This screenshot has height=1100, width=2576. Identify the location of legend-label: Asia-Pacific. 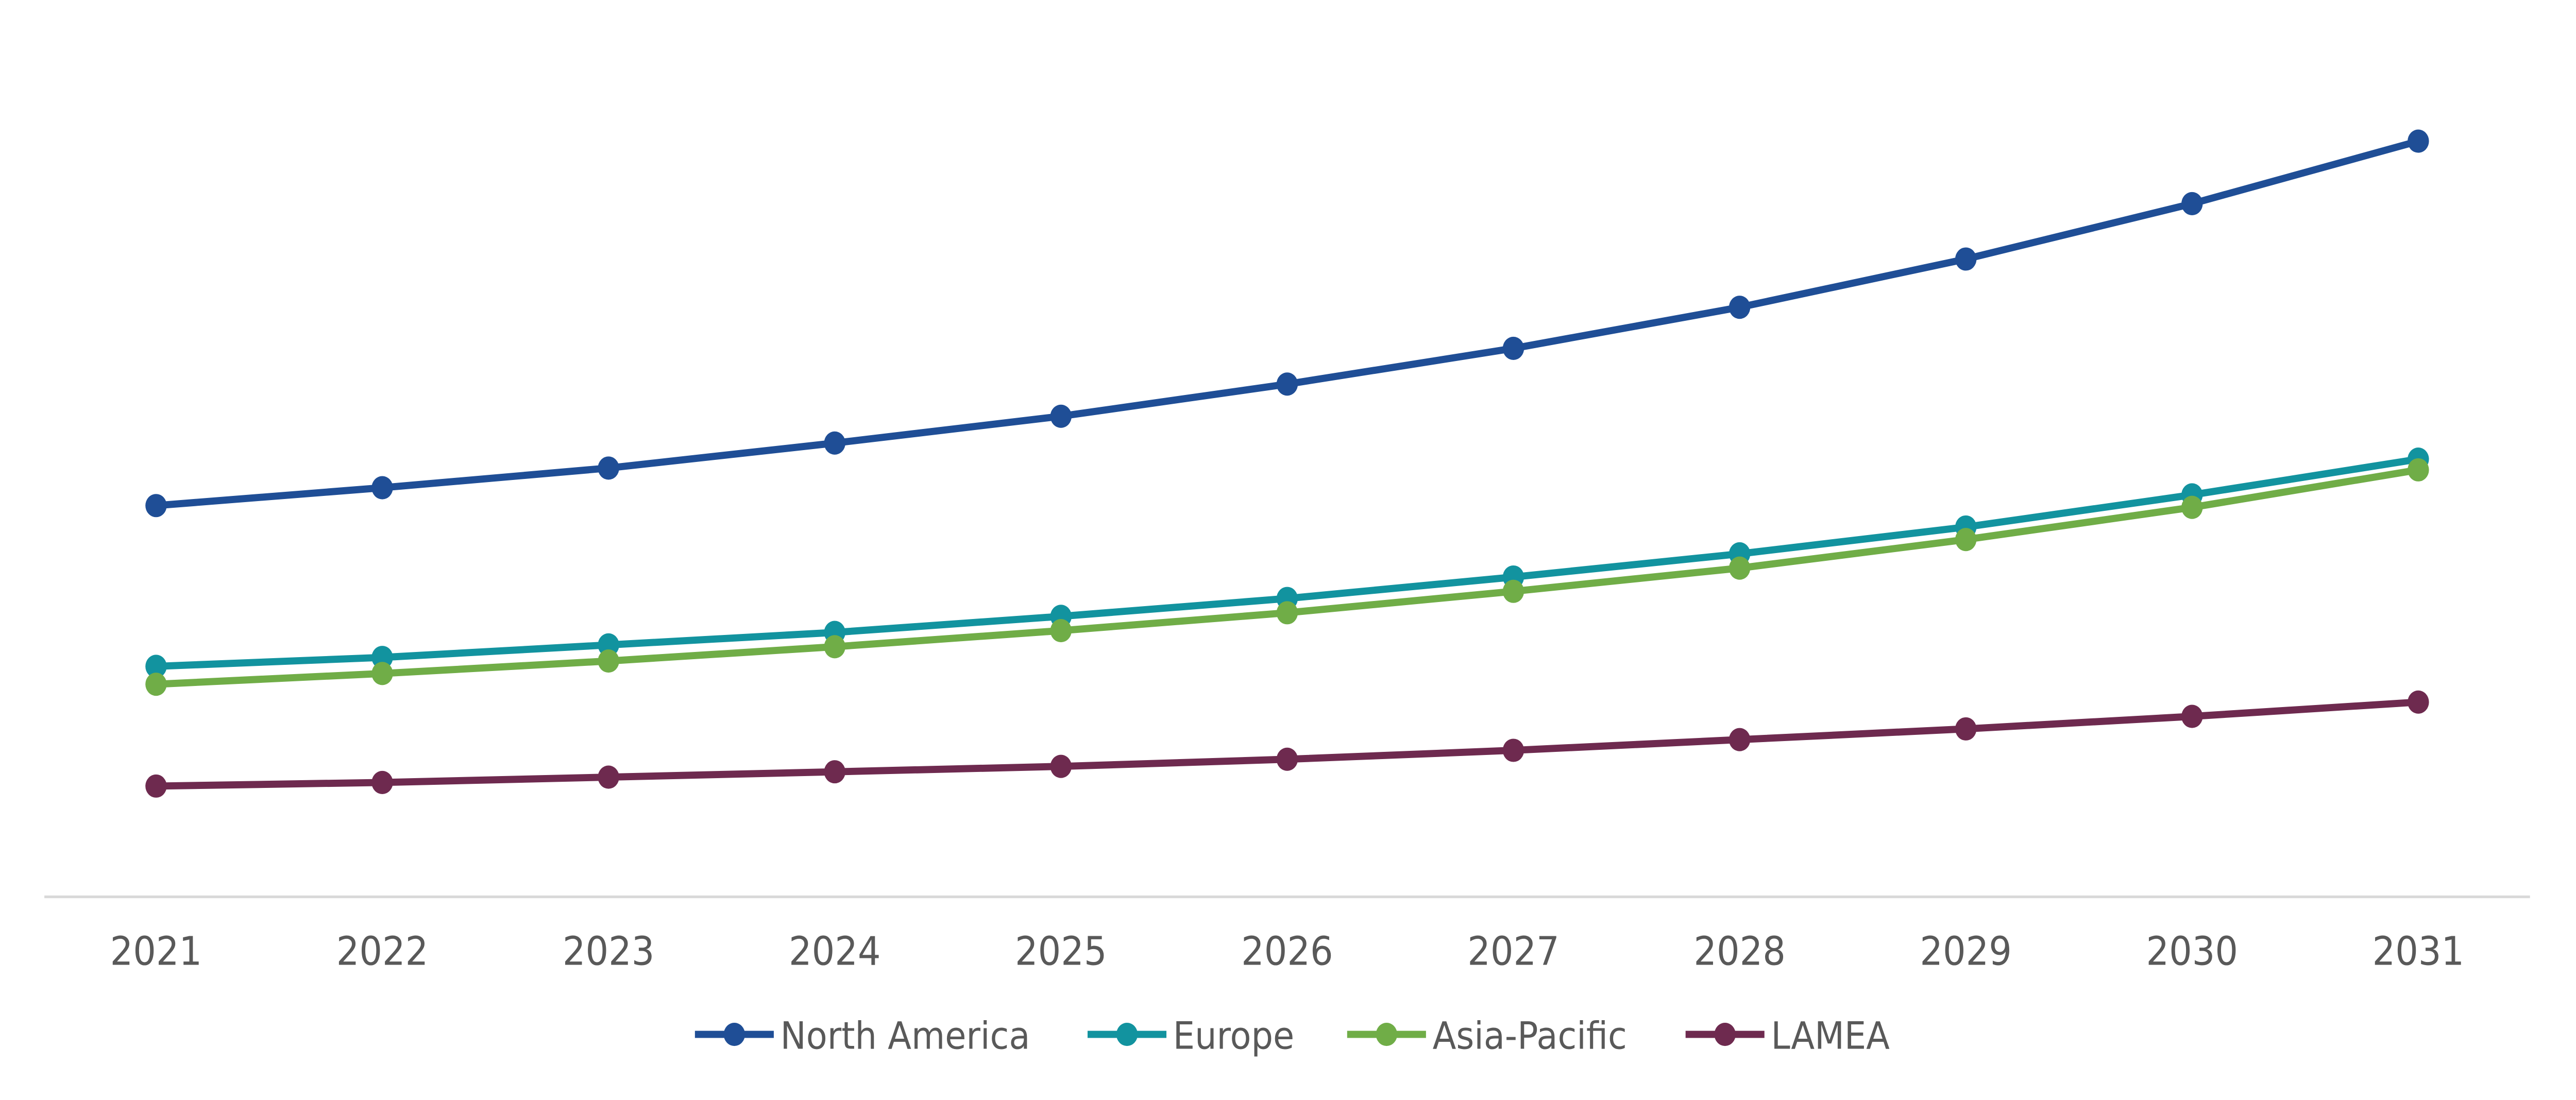
(1530, 1036).